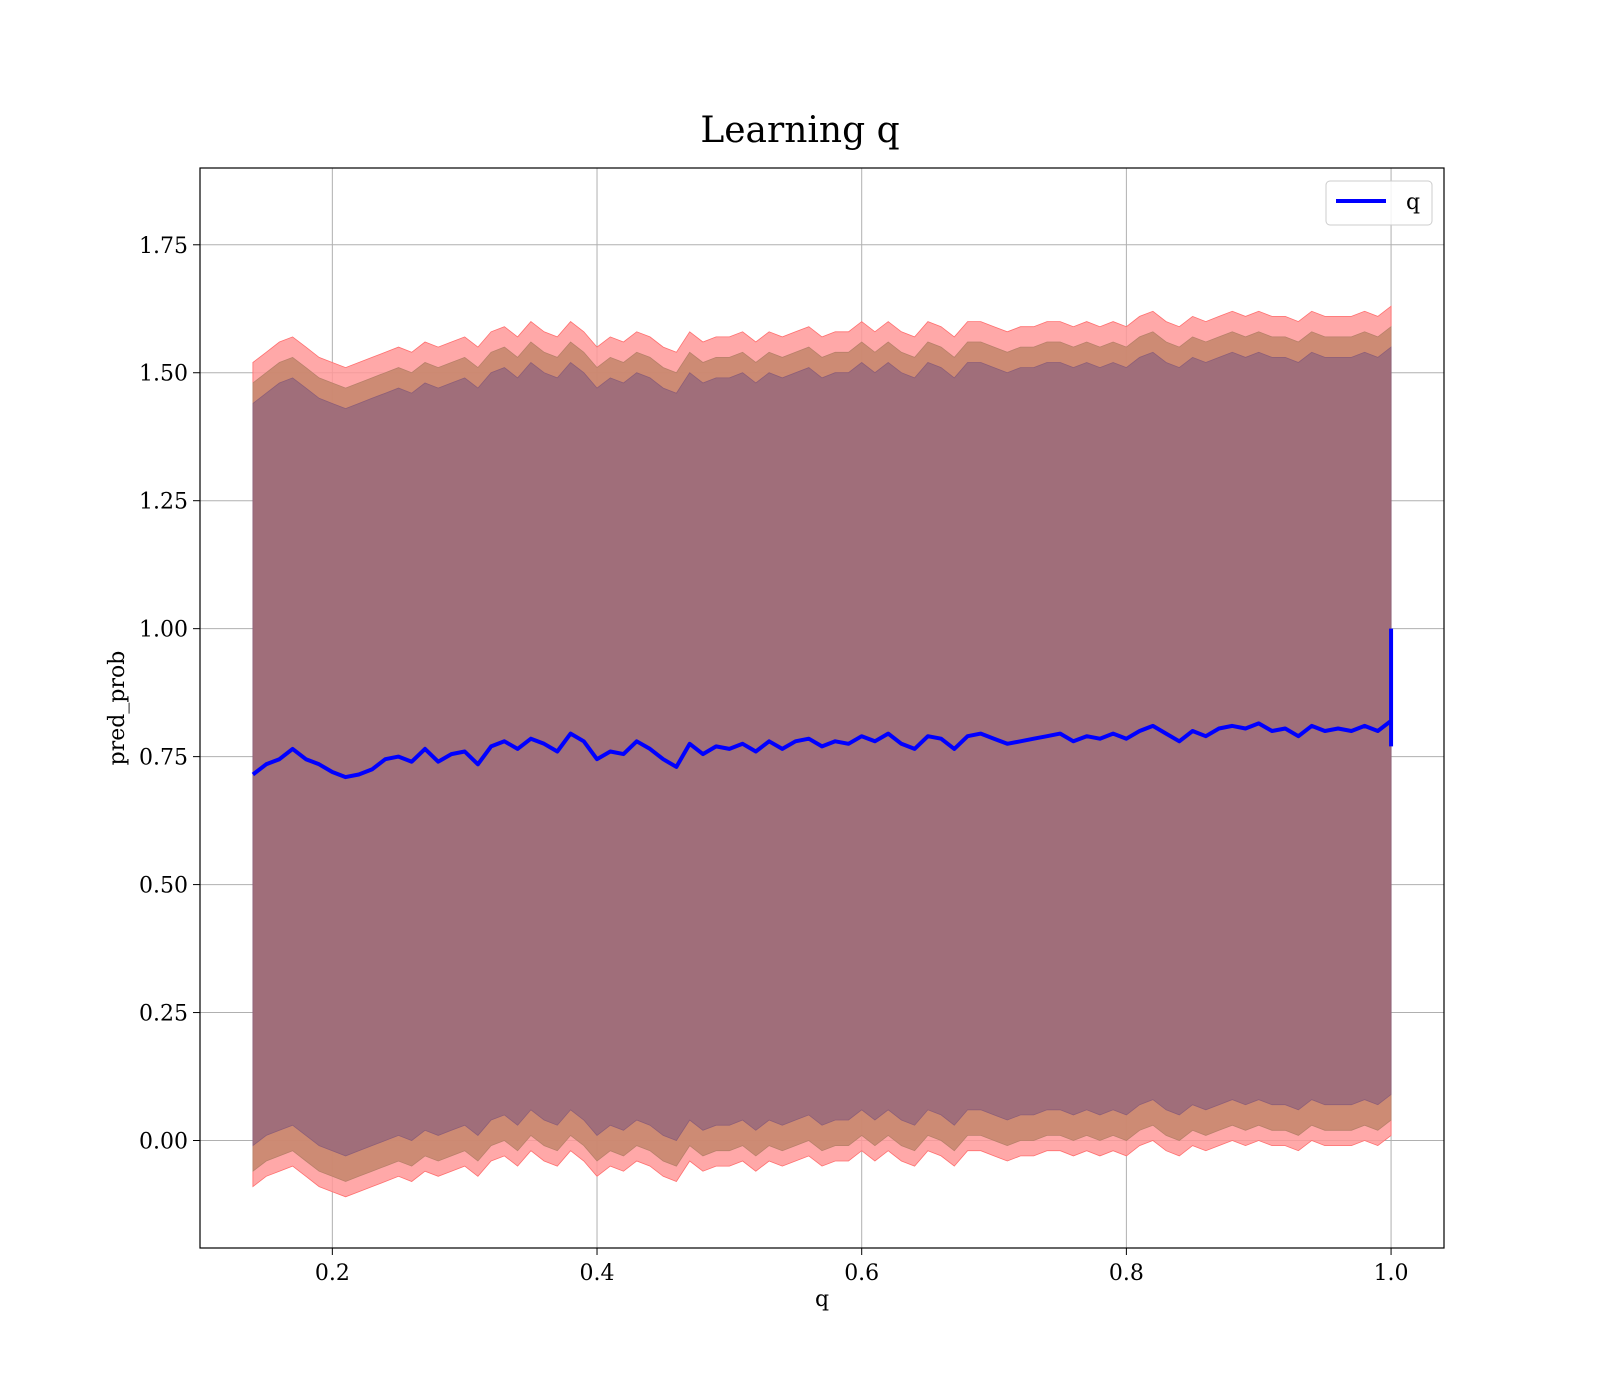  What do you see at coordinates (799, 130) in the screenshot?
I see `chart-title: Learning q` at bounding box center [799, 130].